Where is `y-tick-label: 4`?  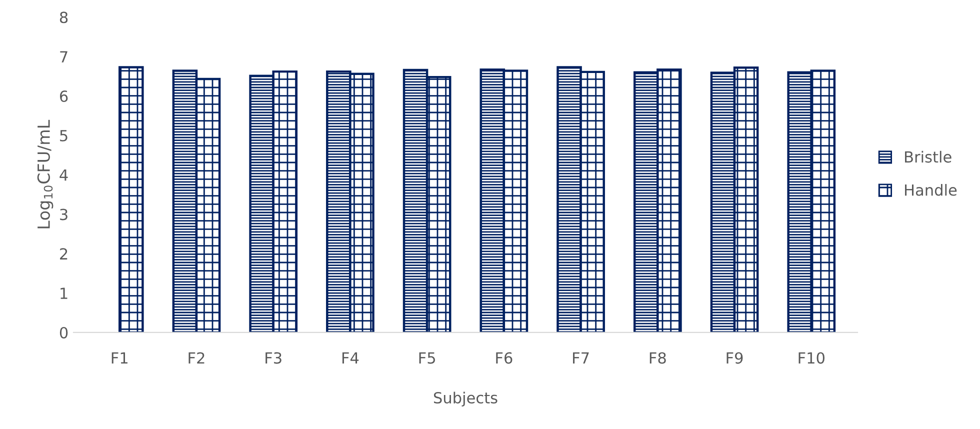 y-tick-label: 4 is located at coordinates (64, 175).